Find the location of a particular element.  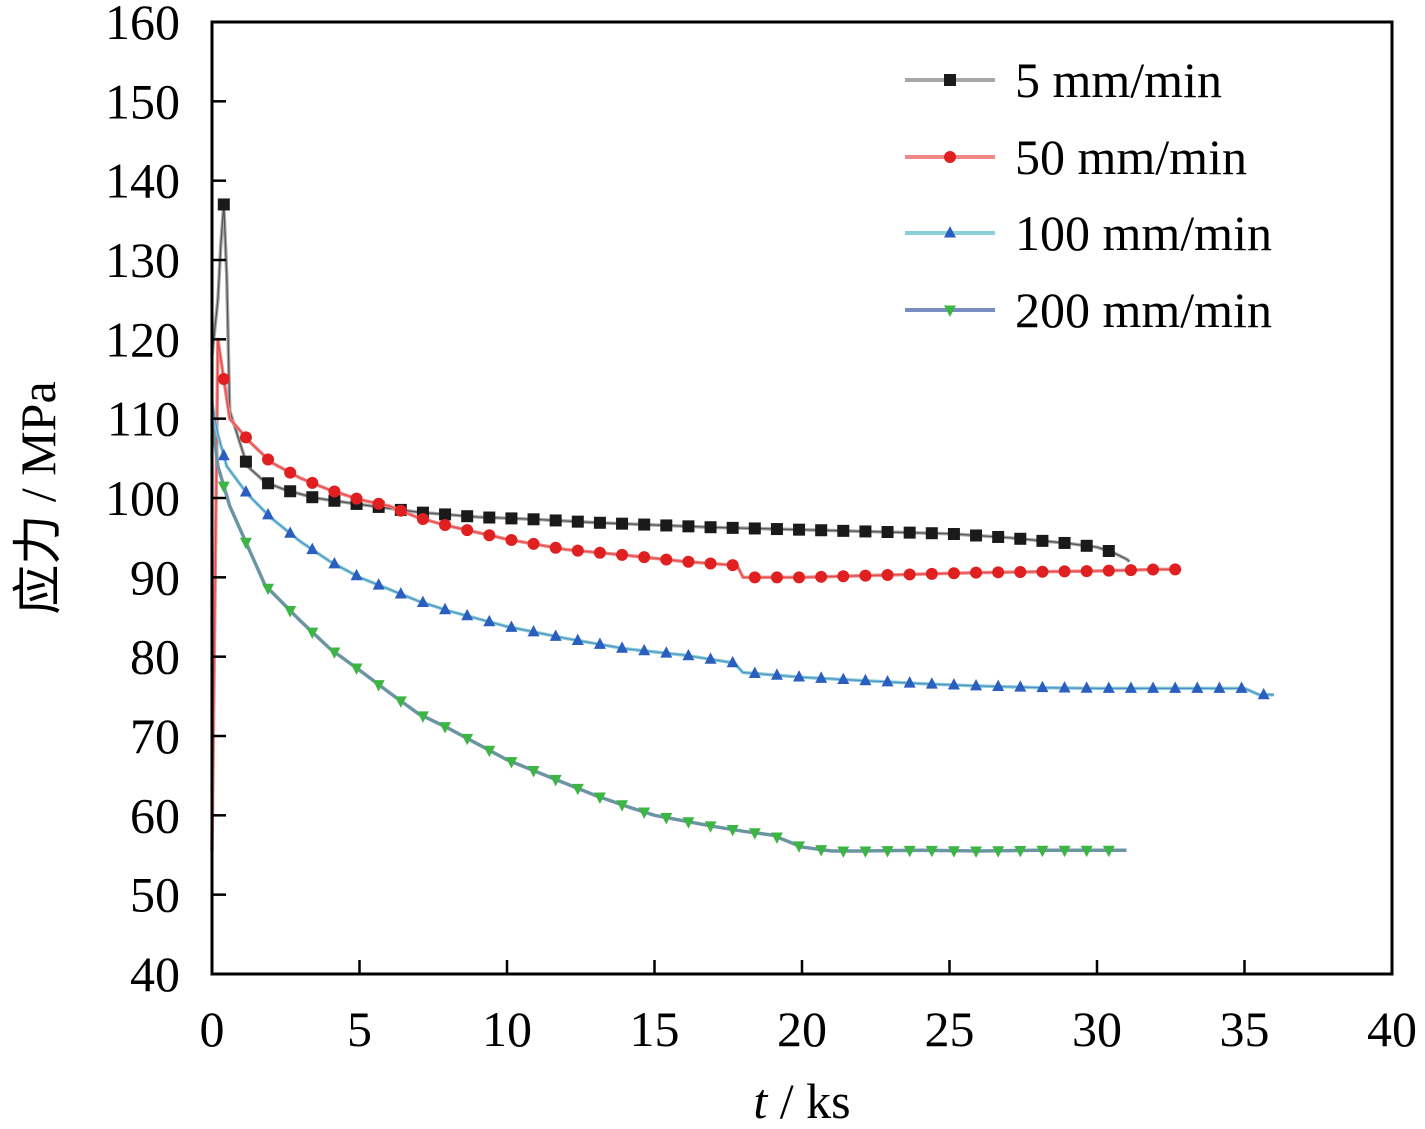

legend-item: 100 mm/min is located at coordinates (1088, 233).